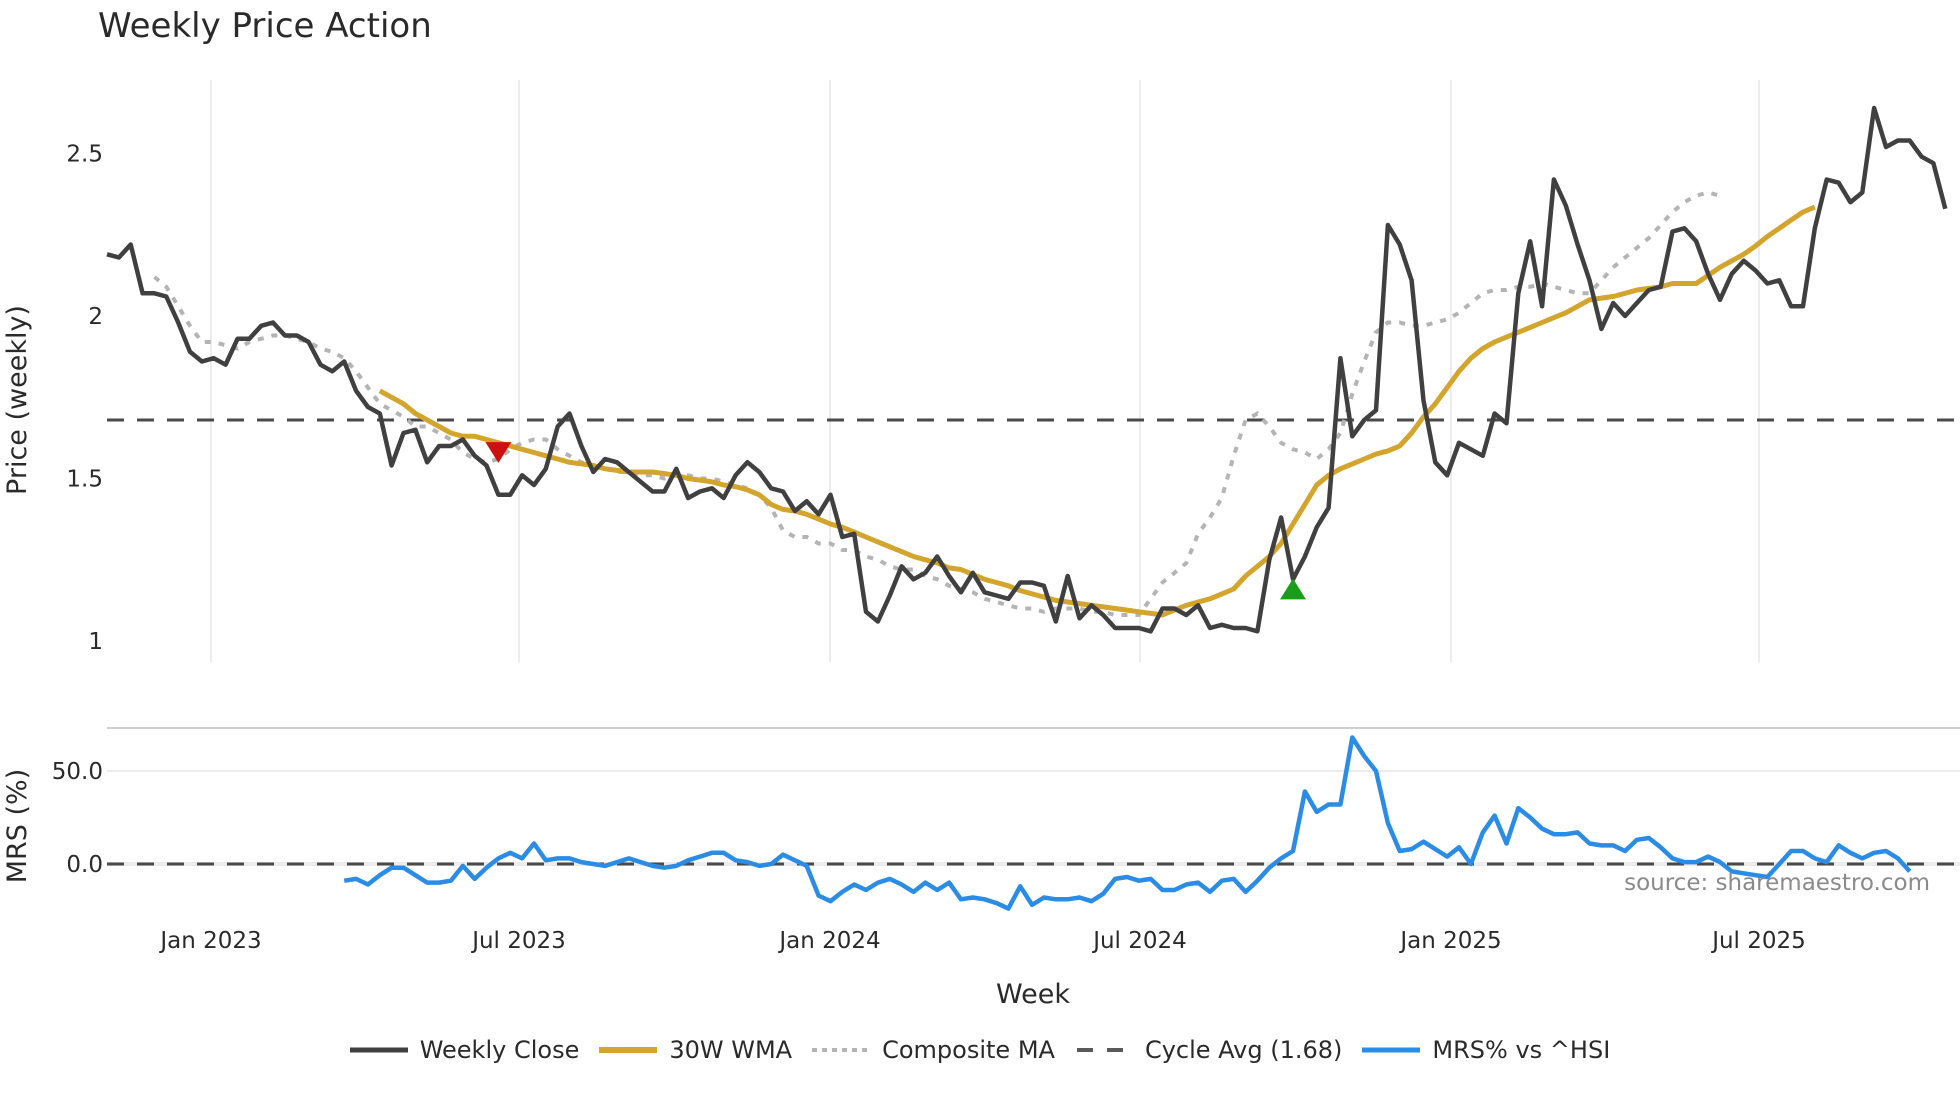 This screenshot has height=1102, width=1960. What do you see at coordinates (1104, 1050) in the screenshot?
I see `dashed-line-icon` at bounding box center [1104, 1050].